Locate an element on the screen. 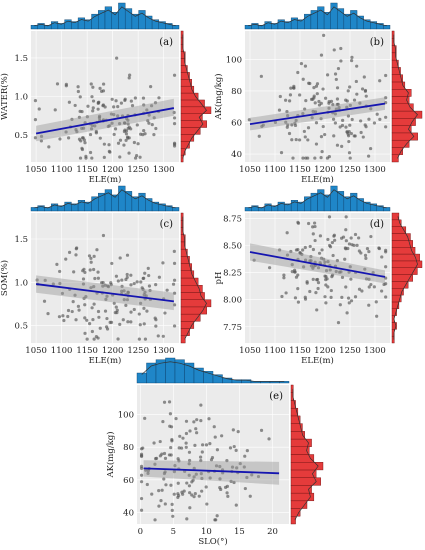 This screenshot has width=425, height=550. scatter-points is located at coordinates (317, 96).